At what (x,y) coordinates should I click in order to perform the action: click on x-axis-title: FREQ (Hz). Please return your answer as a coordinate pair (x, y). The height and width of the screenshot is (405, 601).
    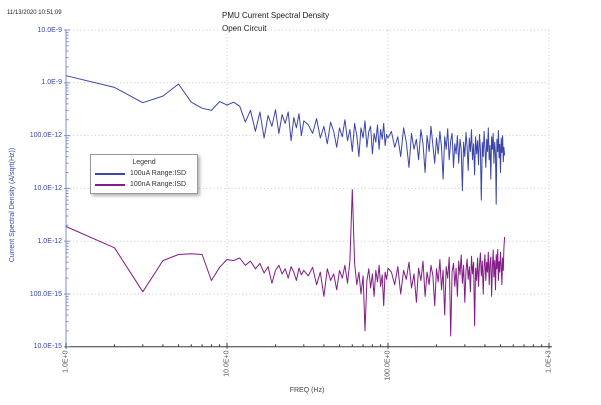
    Looking at the image, I should click on (307, 390).